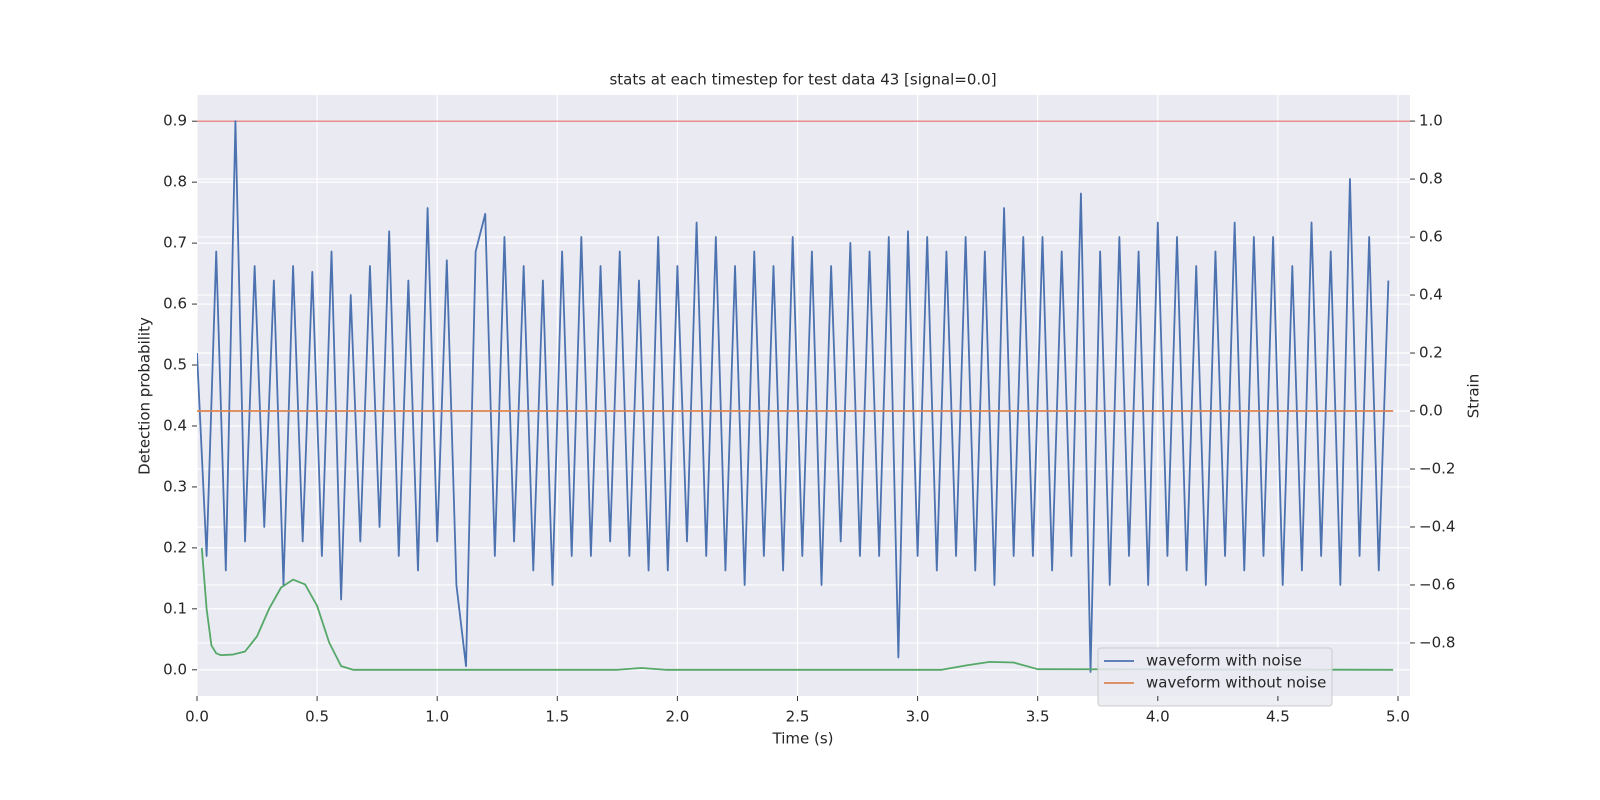  I want to click on x-tick-label: 0.5, so click(317, 717).